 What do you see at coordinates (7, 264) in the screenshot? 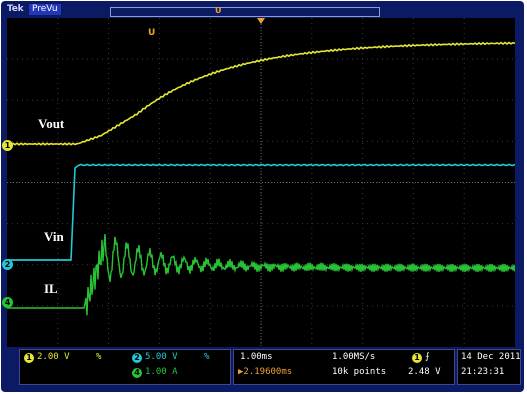
I see `ch2-ground-marker: 2` at bounding box center [7, 264].